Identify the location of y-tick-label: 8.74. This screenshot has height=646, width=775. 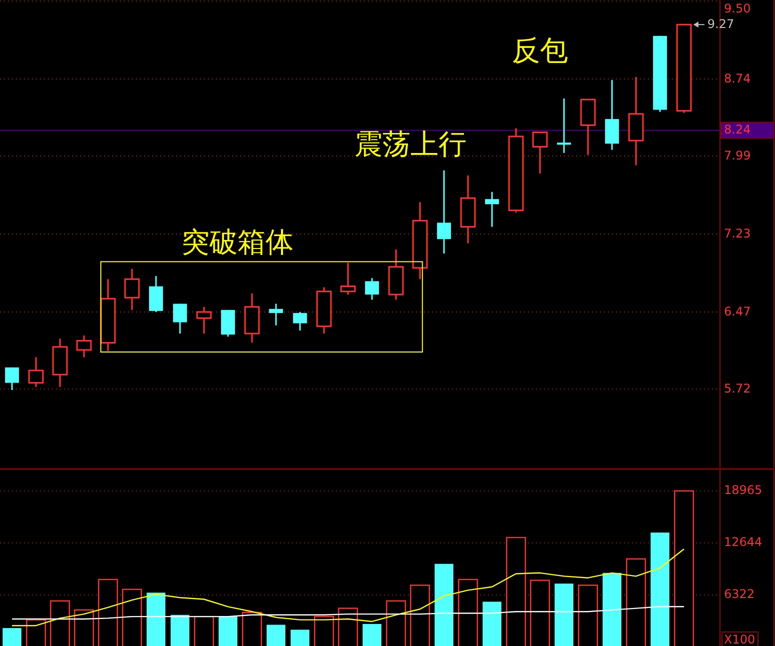
(737, 78).